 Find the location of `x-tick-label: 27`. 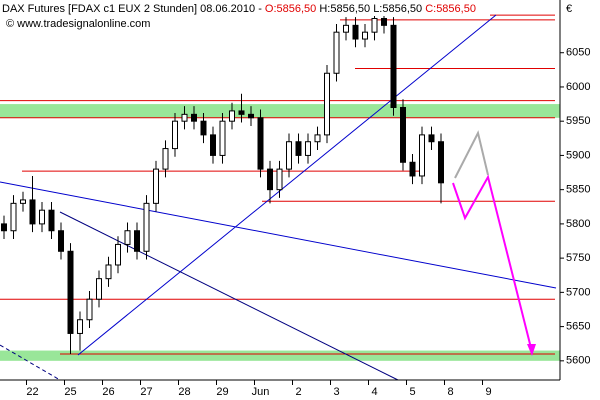

x-tick-label: 27 is located at coordinates (146, 392).